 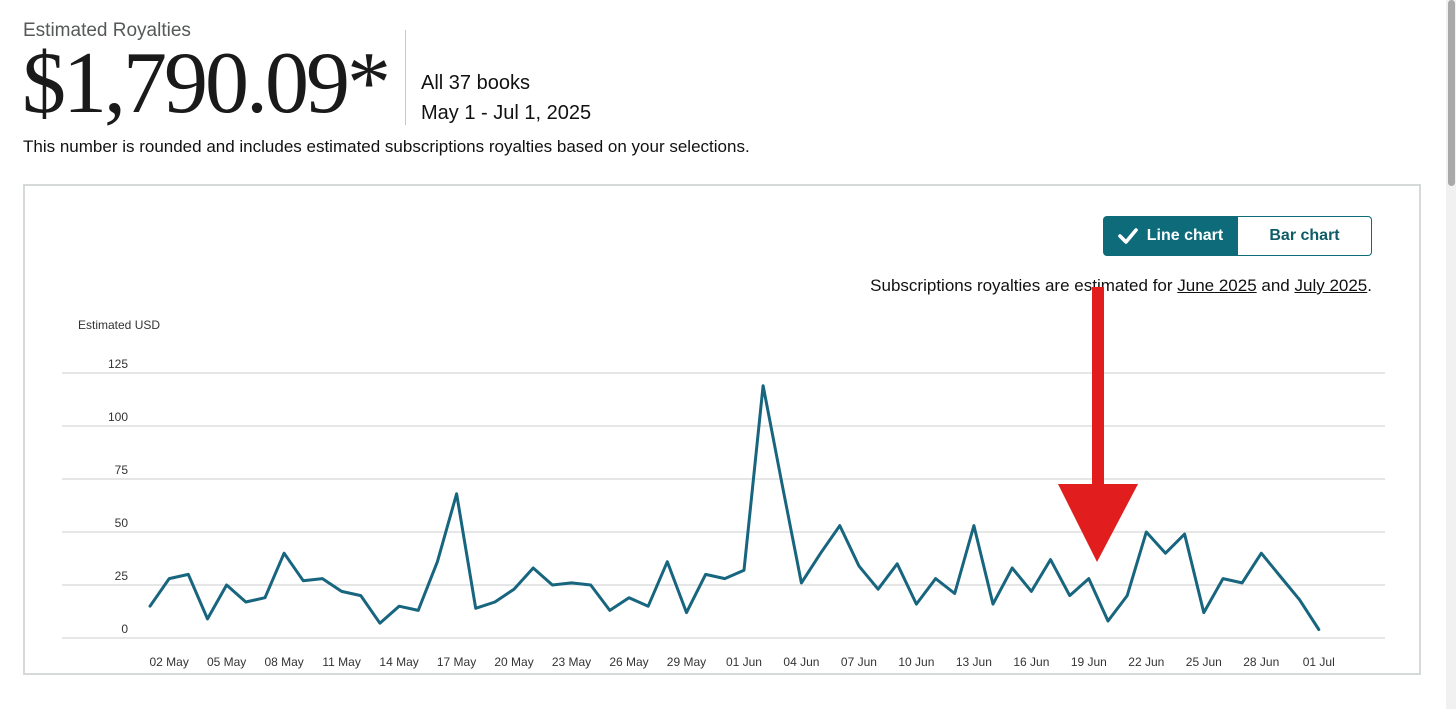 What do you see at coordinates (107, 30) in the screenshot?
I see `estimated-royalties-label: Estimated Royalties` at bounding box center [107, 30].